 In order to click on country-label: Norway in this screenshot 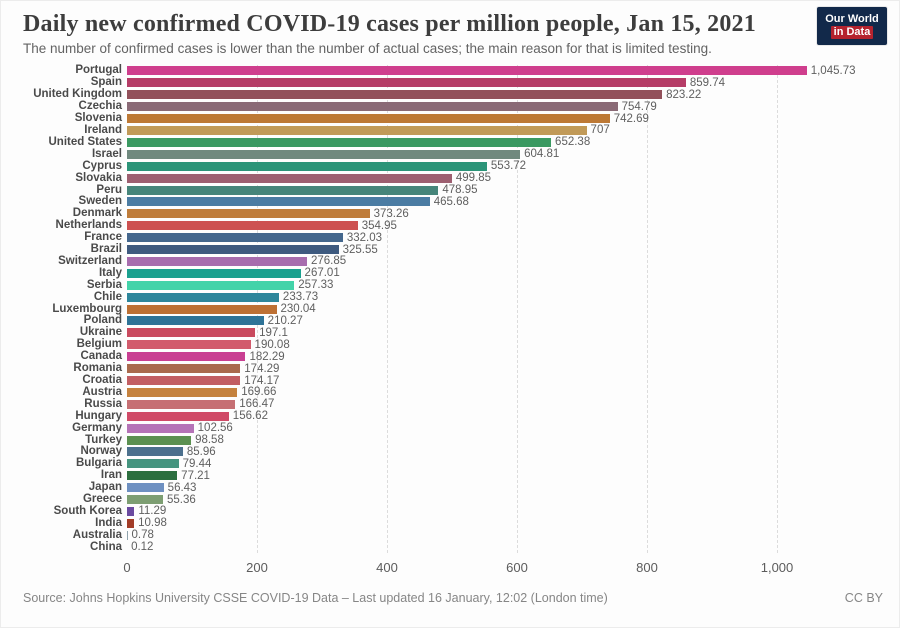, I will do `click(101, 451)`.